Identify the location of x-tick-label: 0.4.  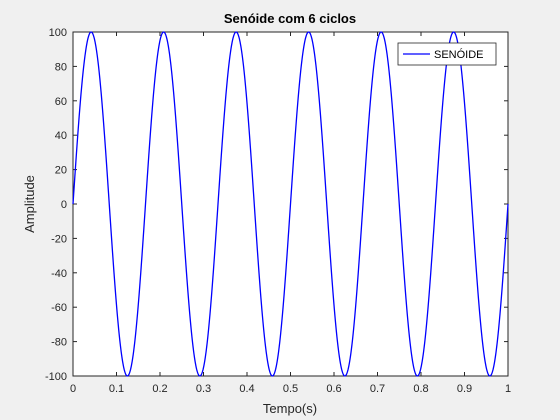
(246, 389).